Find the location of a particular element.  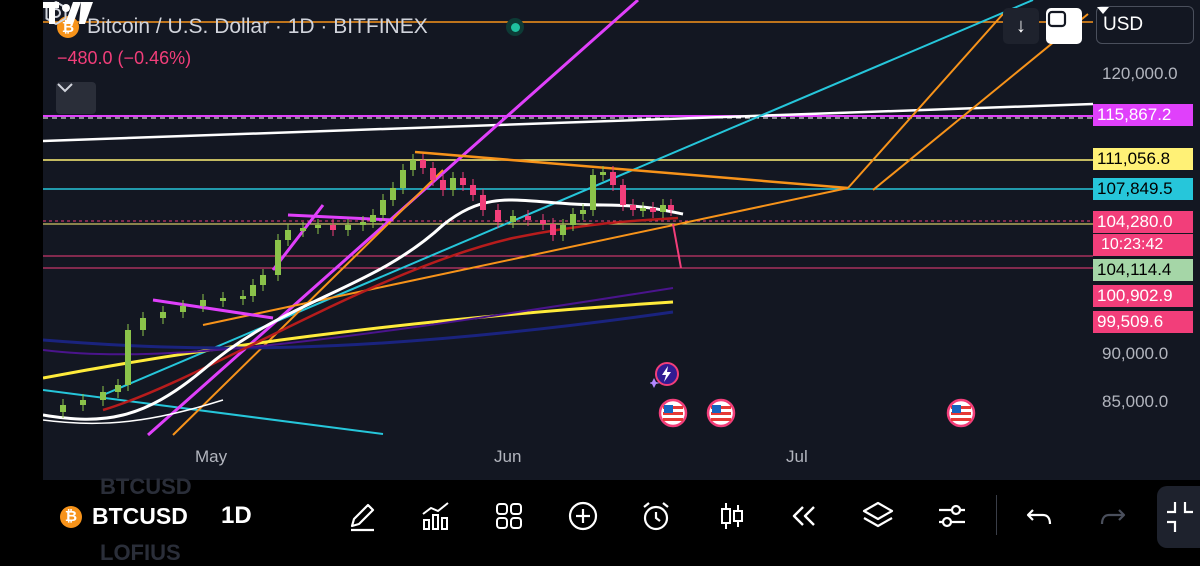

indicators-icon is located at coordinates (435, 516).